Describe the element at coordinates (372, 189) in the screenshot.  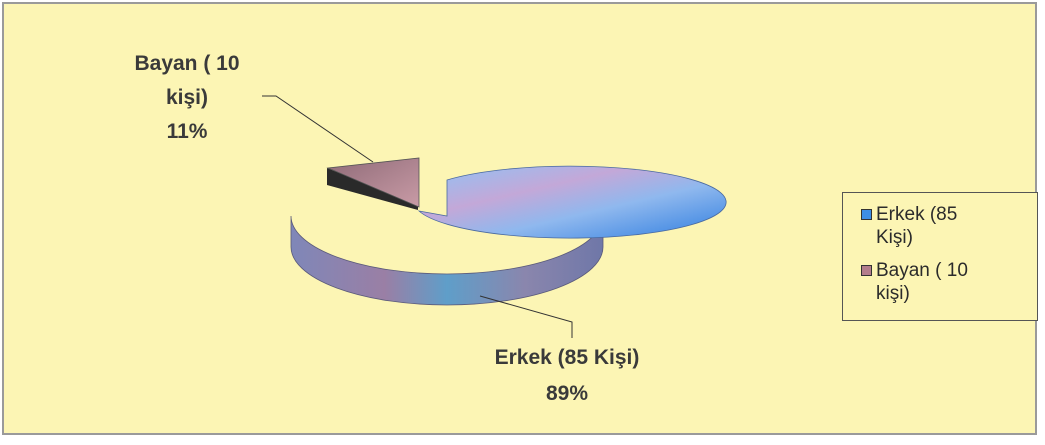
I see `slice-bayan-depth` at that location.